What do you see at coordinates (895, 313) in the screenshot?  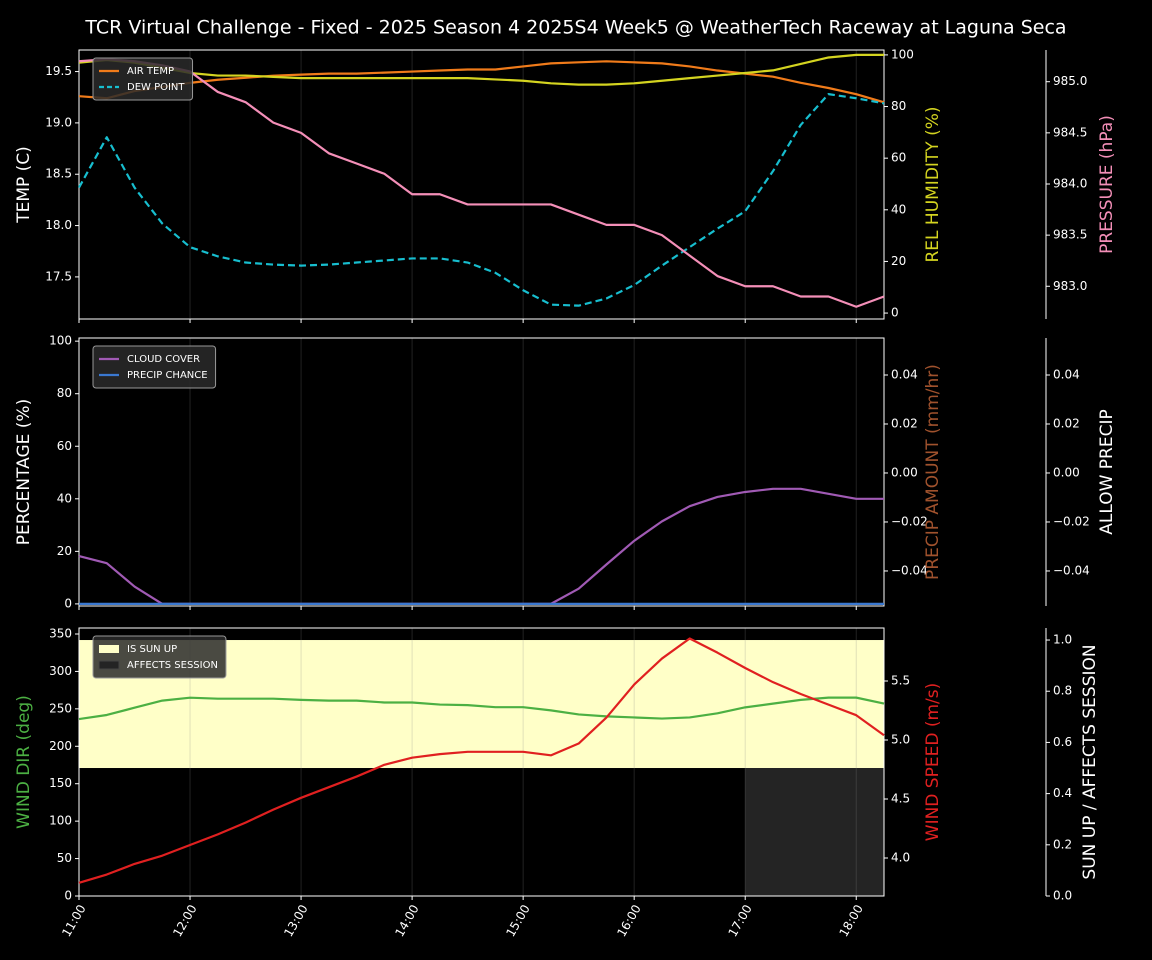 I see `y2-tick-label: 0` at bounding box center [895, 313].